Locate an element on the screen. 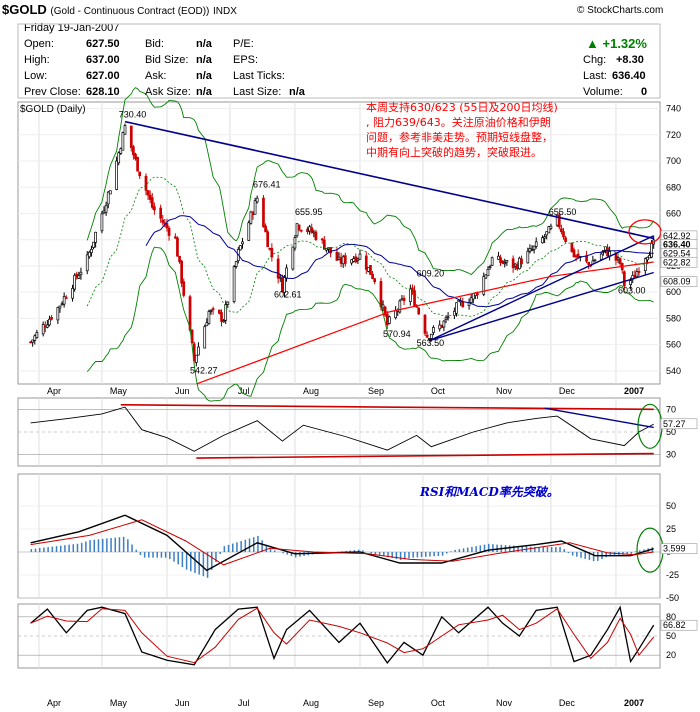 This screenshot has height=712, width=700. low-value: 627.00 is located at coordinates (103, 76).